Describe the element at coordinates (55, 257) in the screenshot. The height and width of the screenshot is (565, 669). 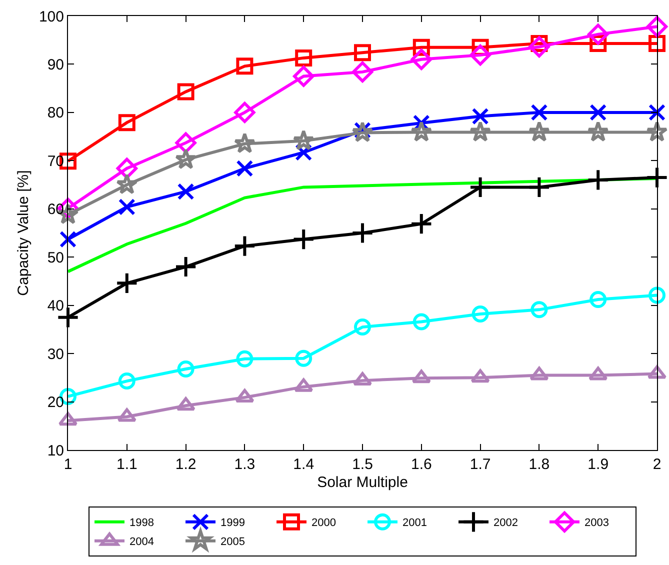
I see `y-tick-label: 50` at that location.